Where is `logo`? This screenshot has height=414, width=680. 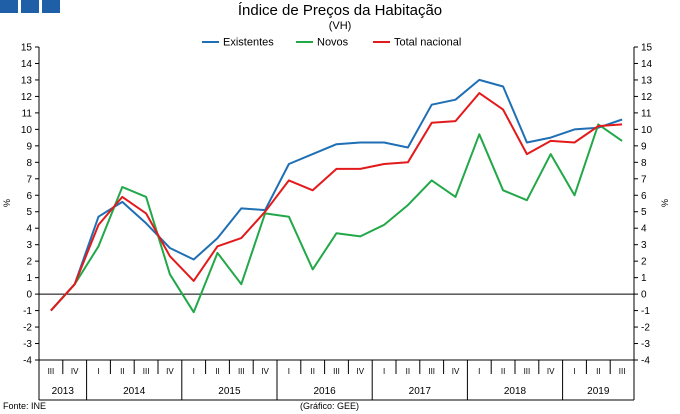
logo is located at coordinates (30, 6).